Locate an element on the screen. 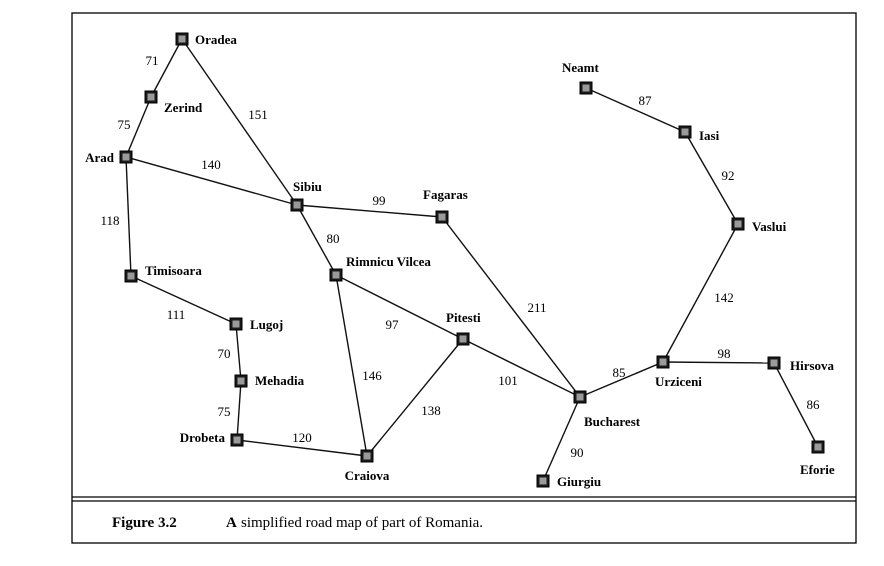 The width and height of the screenshot is (884, 566). distance-label-oradea-sibiu: 151 is located at coordinates (258, 114).